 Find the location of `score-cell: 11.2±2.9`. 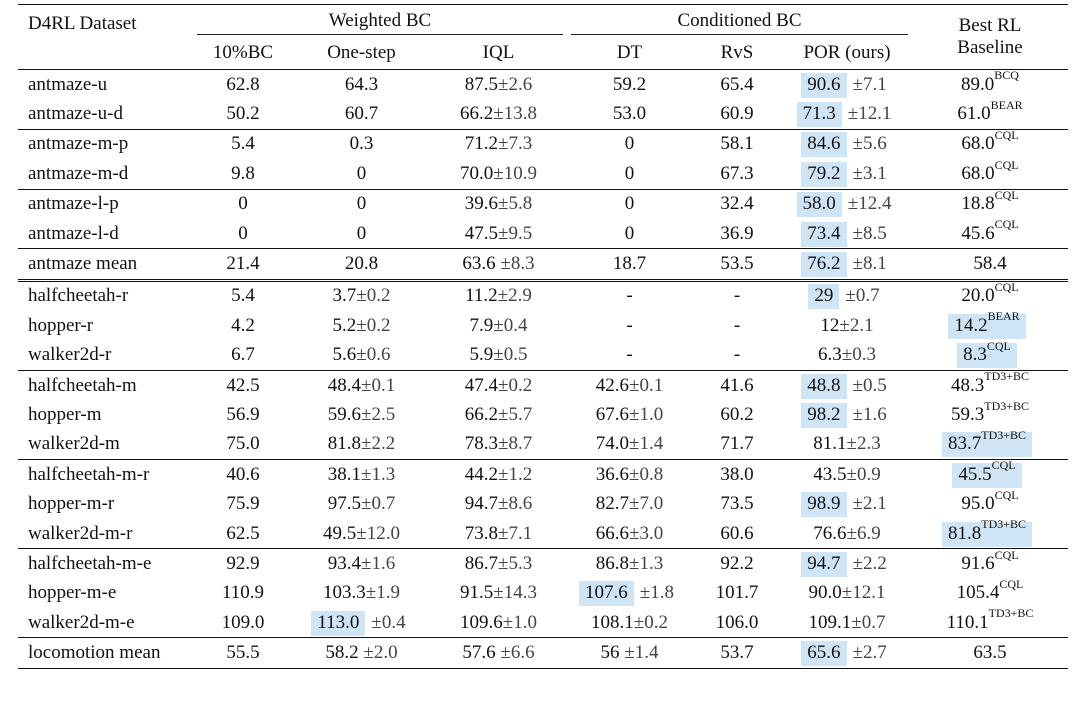

score-cell: 11.2±2.9 is located at coordinates (498, 295).